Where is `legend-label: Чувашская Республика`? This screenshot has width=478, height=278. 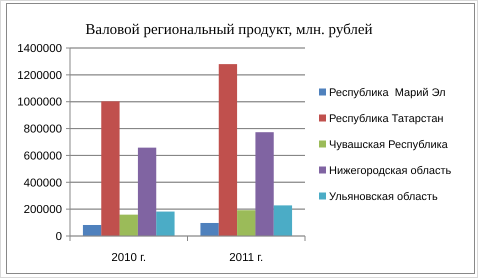 legend-label: Чувашская Республика is located at coordinates (389, 144).